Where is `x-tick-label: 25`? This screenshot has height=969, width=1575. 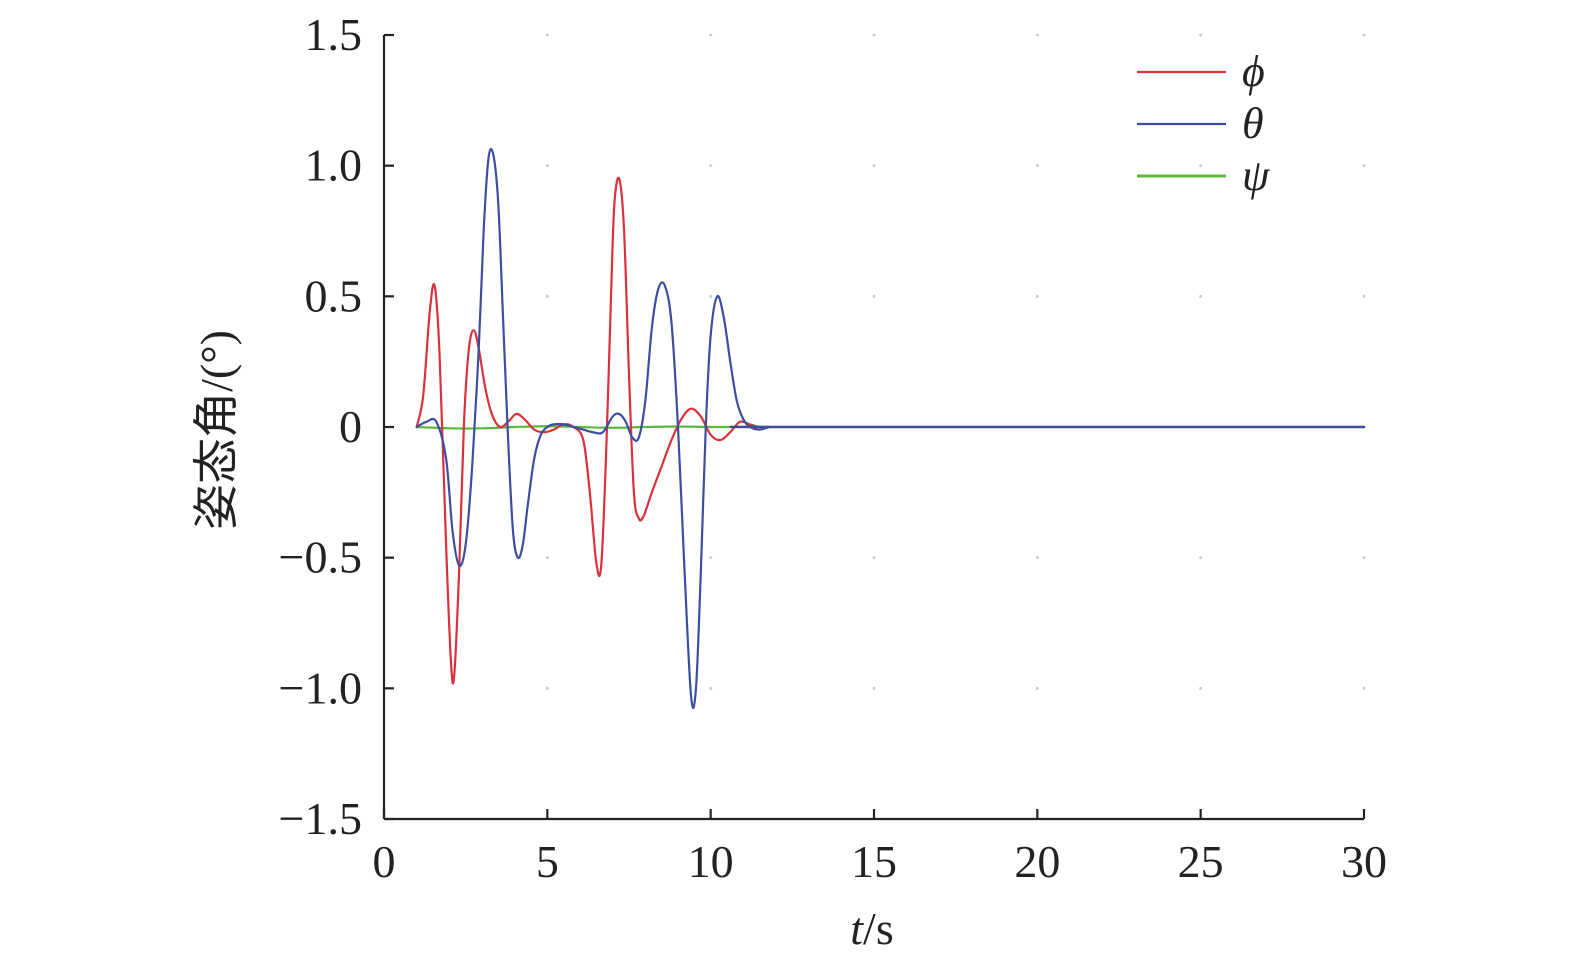 x-tick-label: 25 is located at coordinates (1201, 861).